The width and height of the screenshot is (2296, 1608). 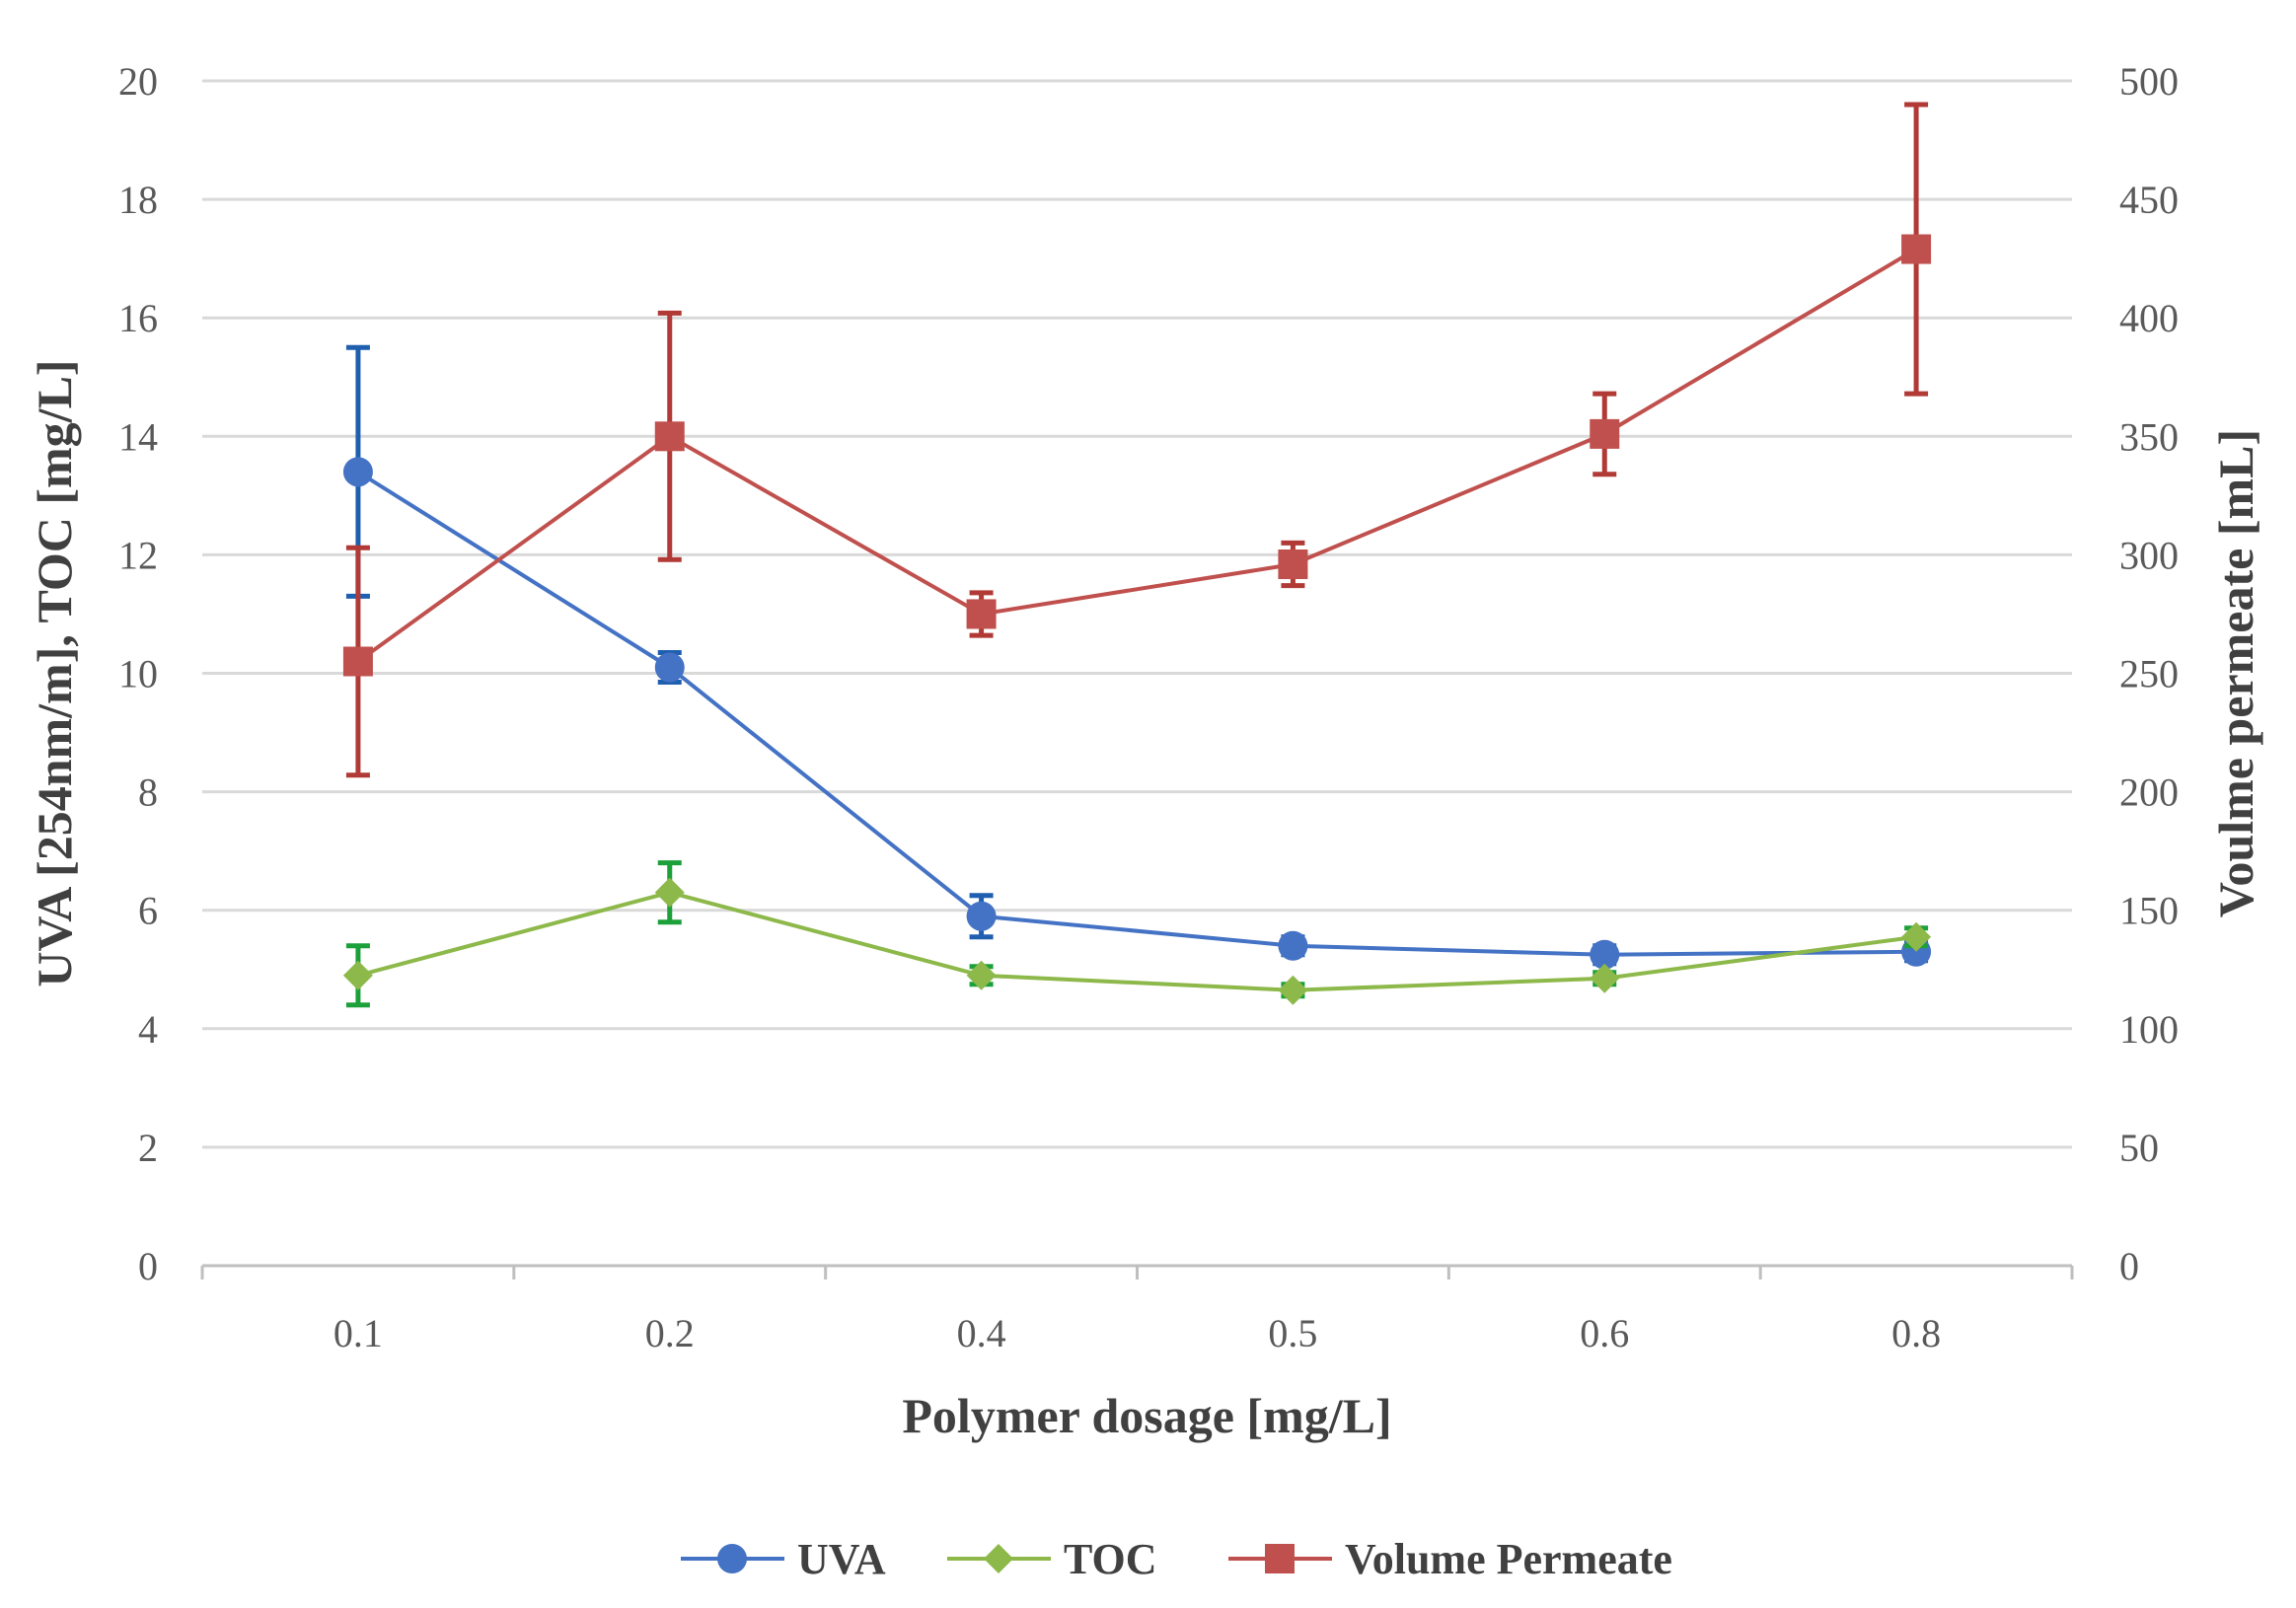 I want to click on y-tick-label-left: 2, so click(x=148, y=1148).